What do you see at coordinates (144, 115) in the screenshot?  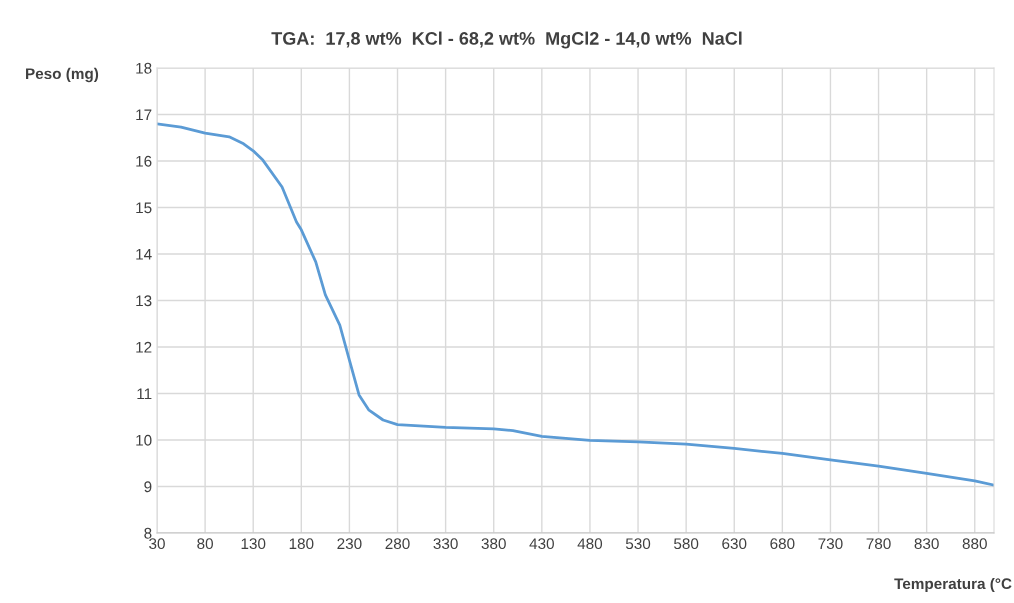 I see `y-tick-label: 17` at bounding box center [144, 115].